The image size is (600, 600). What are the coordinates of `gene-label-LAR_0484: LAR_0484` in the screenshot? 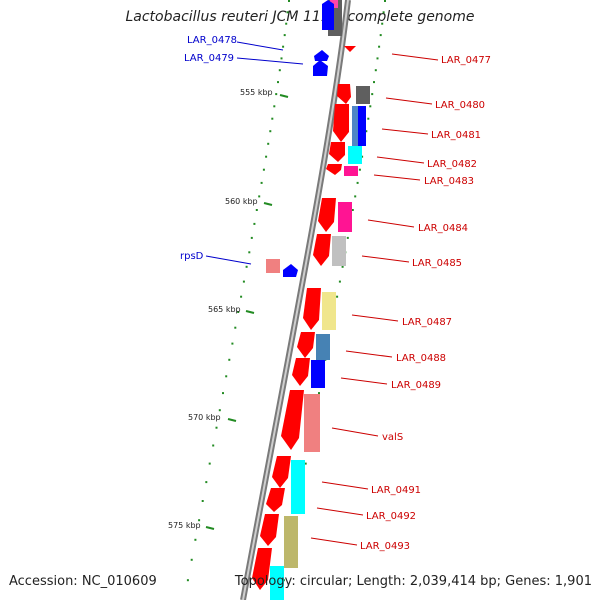 It's located at (443, 228).